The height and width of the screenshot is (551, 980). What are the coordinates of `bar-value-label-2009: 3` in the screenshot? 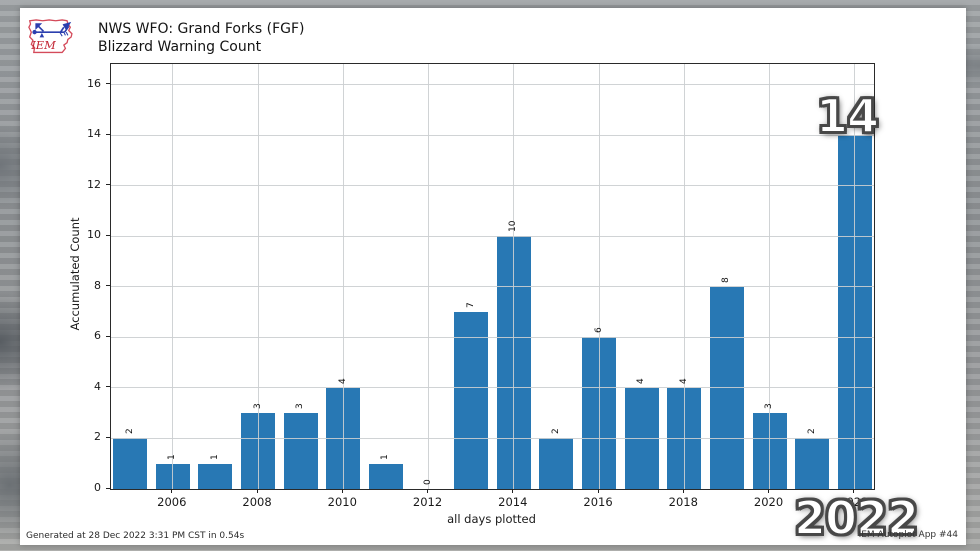 It's located at (300, 406).